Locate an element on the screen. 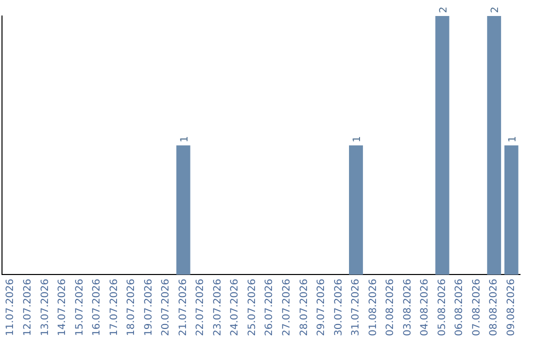 Image resolution: width=540 pixels, height=340 pixels. x-tick-label: 05.08.2026 is located at coordinates (442, 307).